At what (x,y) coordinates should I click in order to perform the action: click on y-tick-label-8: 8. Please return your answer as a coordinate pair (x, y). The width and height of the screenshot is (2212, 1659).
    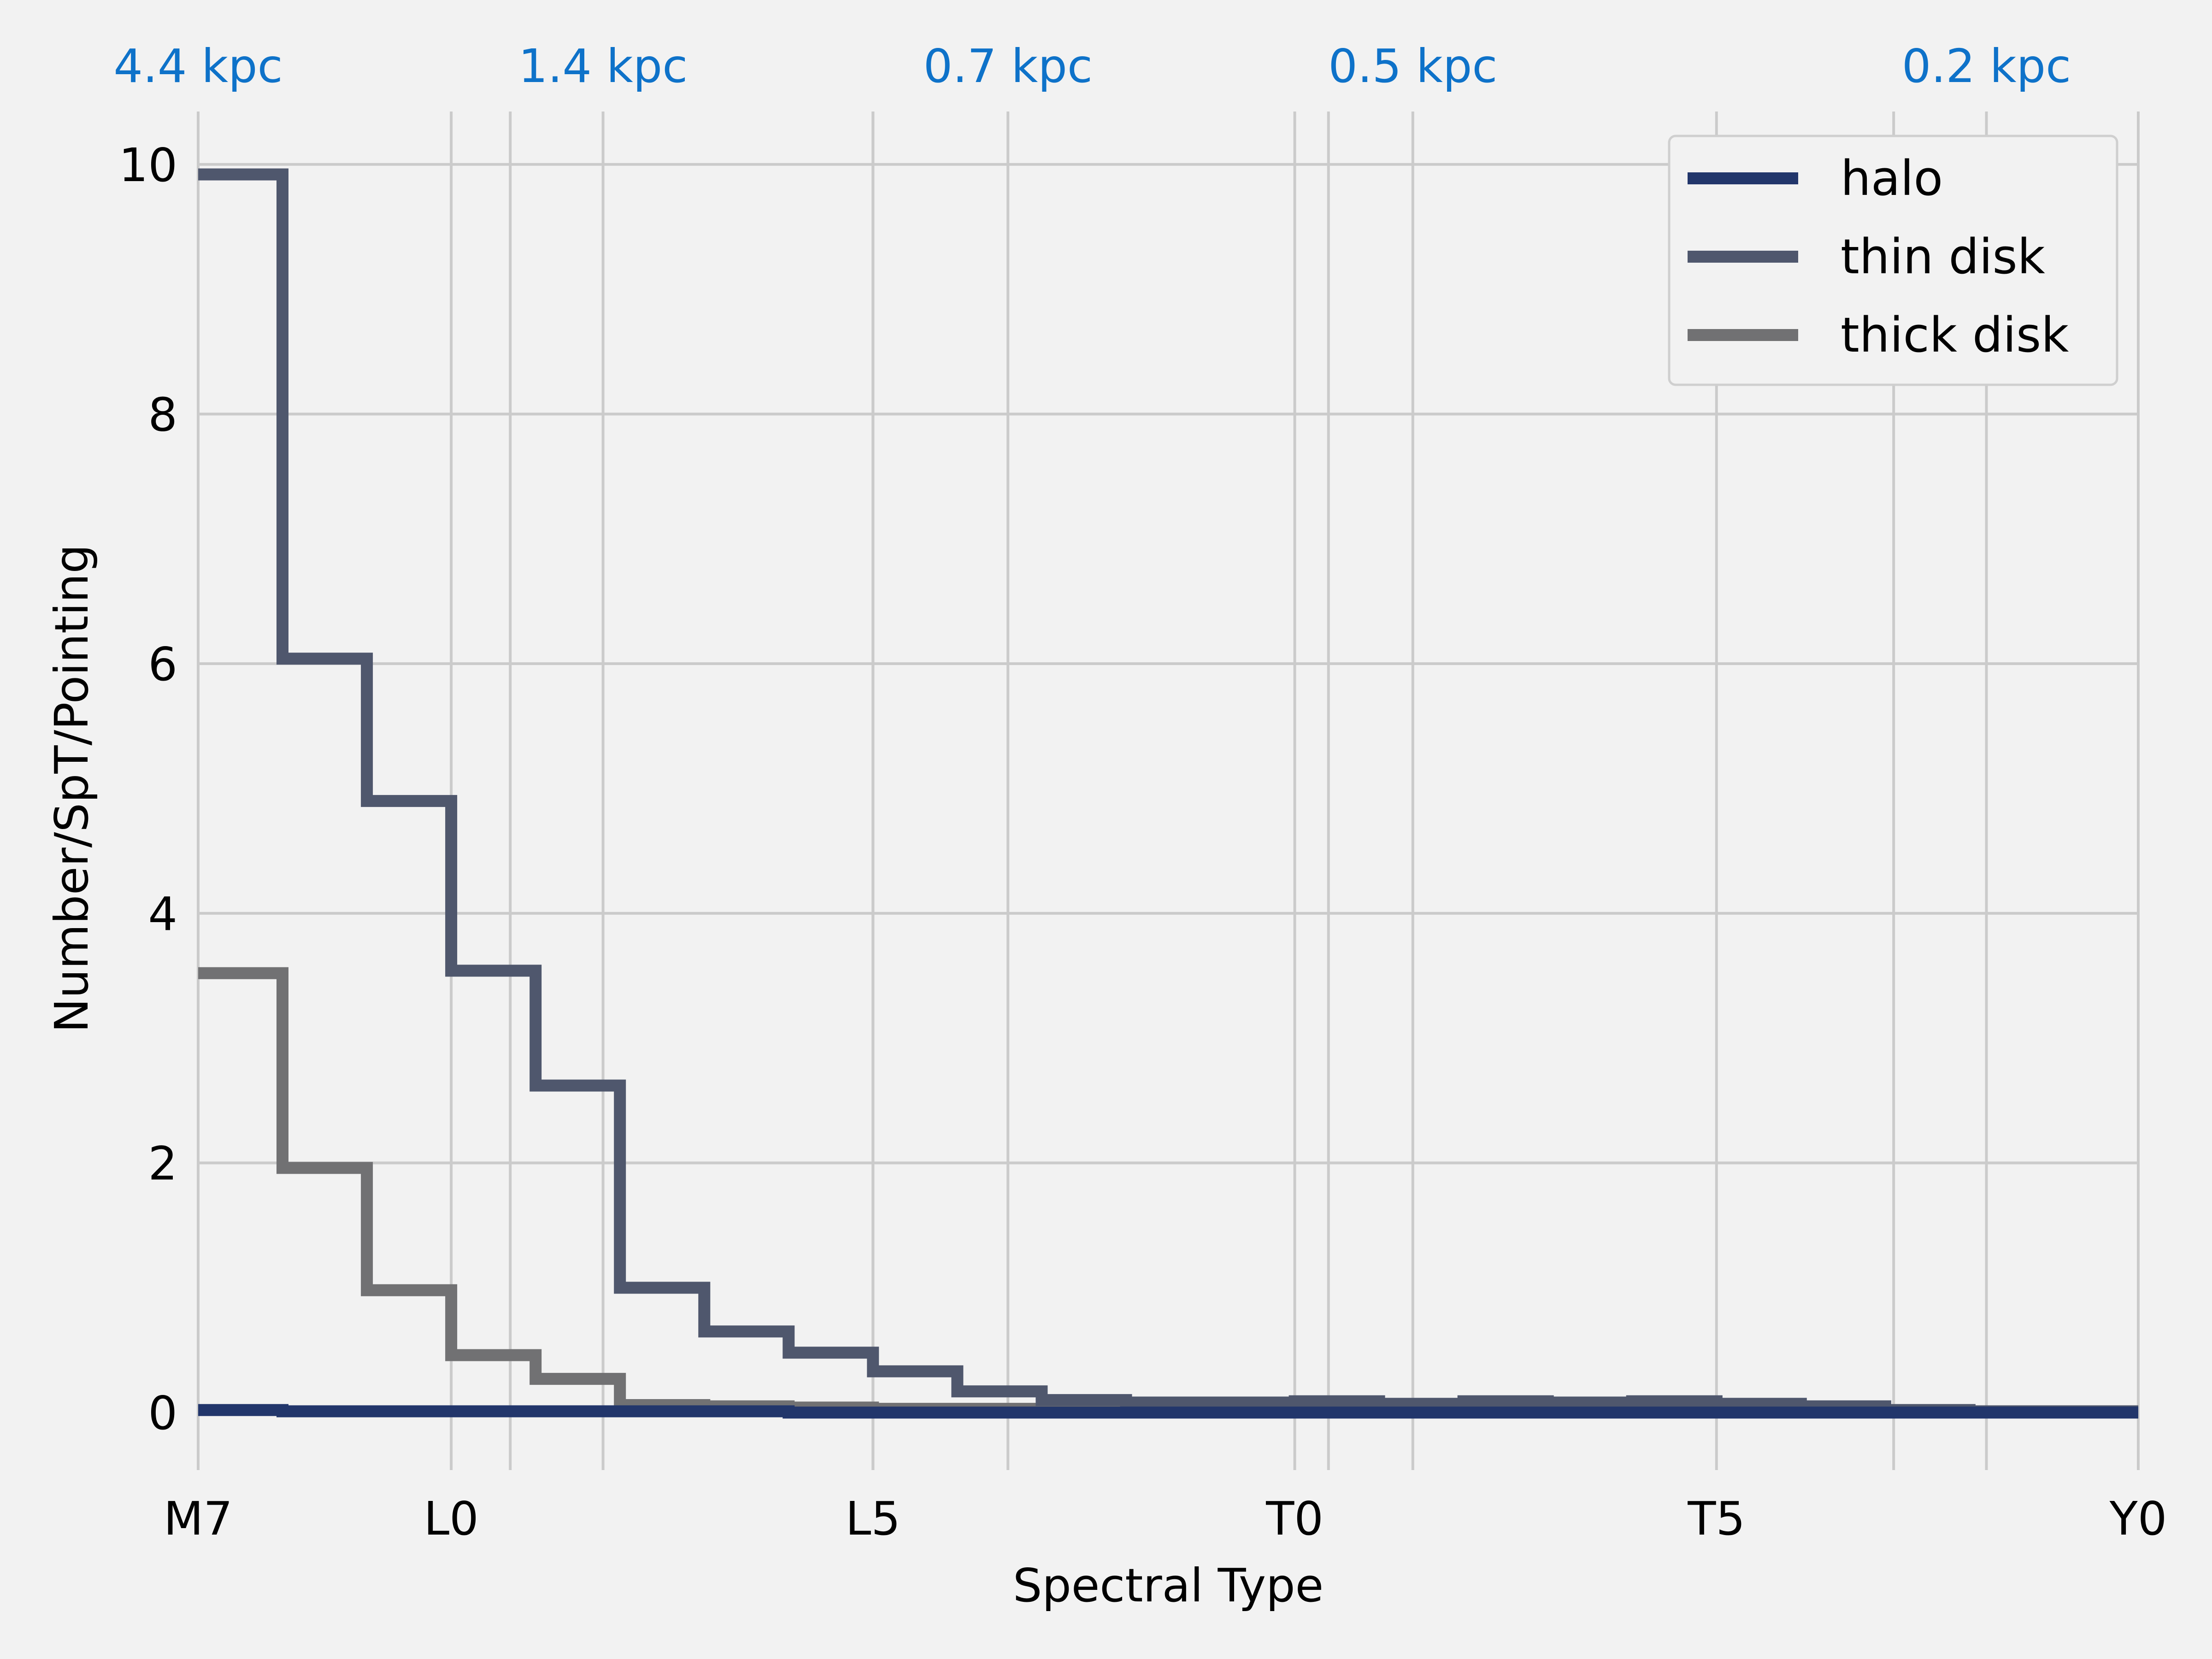
    Looking at the image, I should click on (162, 414).